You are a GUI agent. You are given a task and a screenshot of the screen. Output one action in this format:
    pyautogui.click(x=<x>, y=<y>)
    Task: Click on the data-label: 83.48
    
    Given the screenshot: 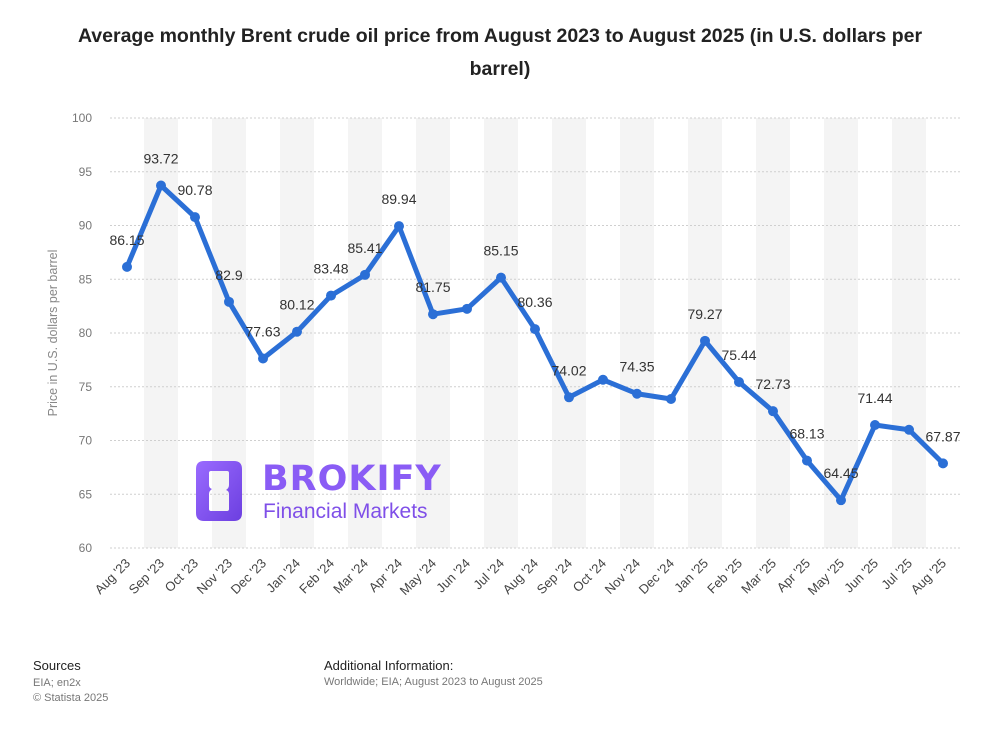 What is the action you would take?
    pyautogui.click(x=330, y=269)
    